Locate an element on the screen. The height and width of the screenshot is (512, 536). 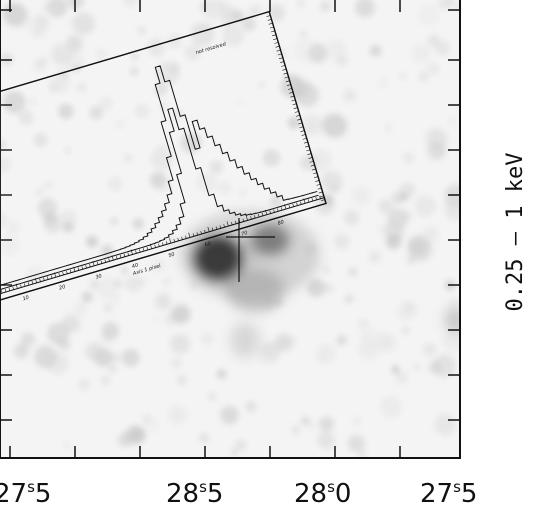
inset-tick-label: 80 is located at coordinates (281, 223).